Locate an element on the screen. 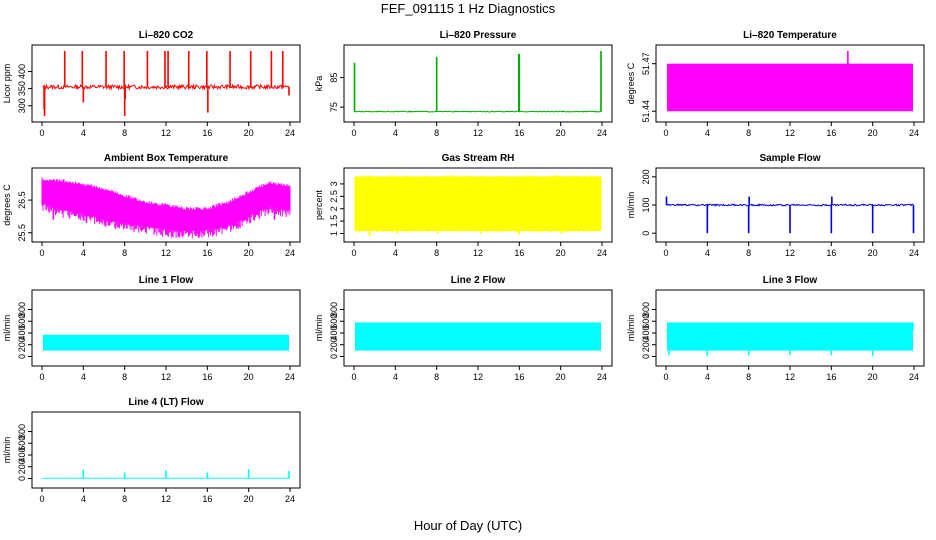 The image size is (936, 540). y-tick-label: 1 is located at coordinates (334, 233).